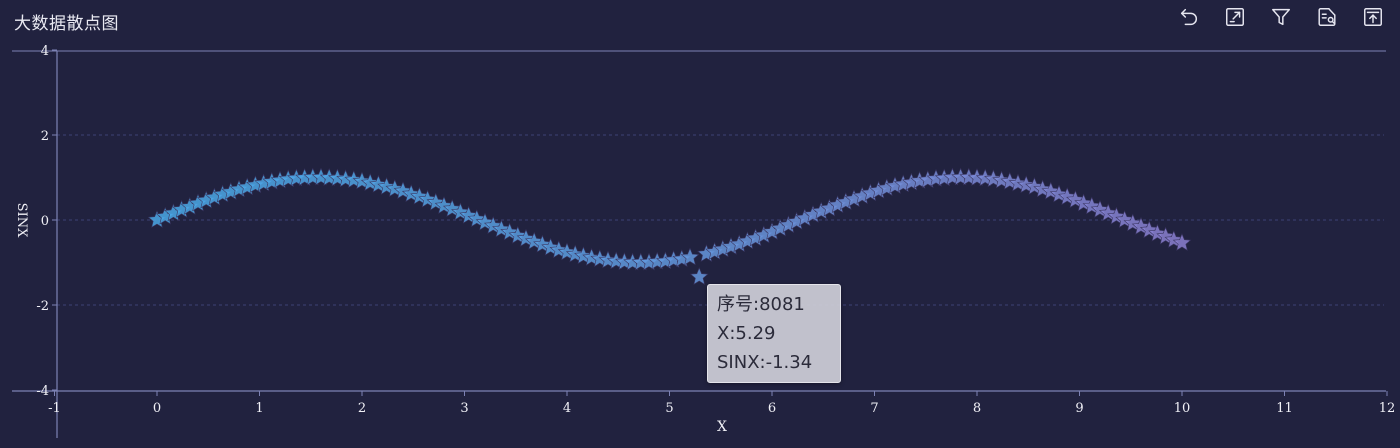  What do you see at coordinates (722, 427) in the screenshot?
I see `x-axis-label: X` at bounding box center [722, 427].